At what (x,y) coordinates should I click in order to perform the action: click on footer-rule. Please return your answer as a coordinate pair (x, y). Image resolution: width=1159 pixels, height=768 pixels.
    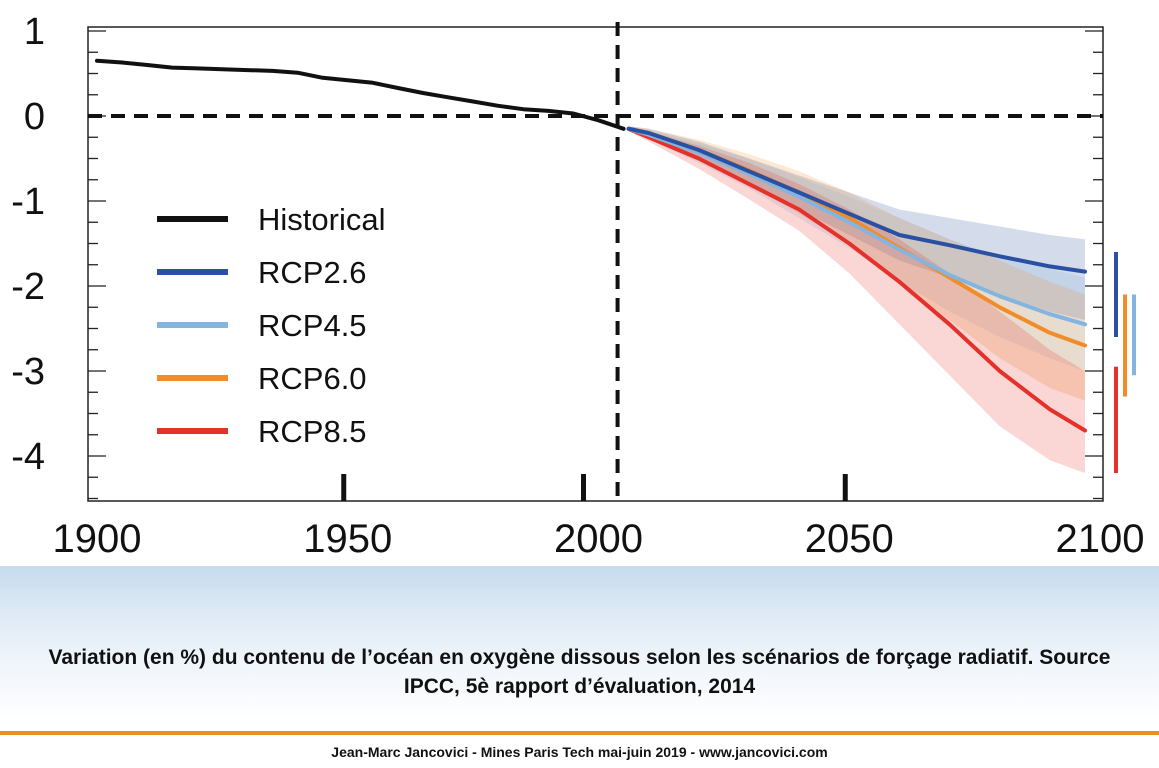
    Looking at the image, I should click on (579, 733).